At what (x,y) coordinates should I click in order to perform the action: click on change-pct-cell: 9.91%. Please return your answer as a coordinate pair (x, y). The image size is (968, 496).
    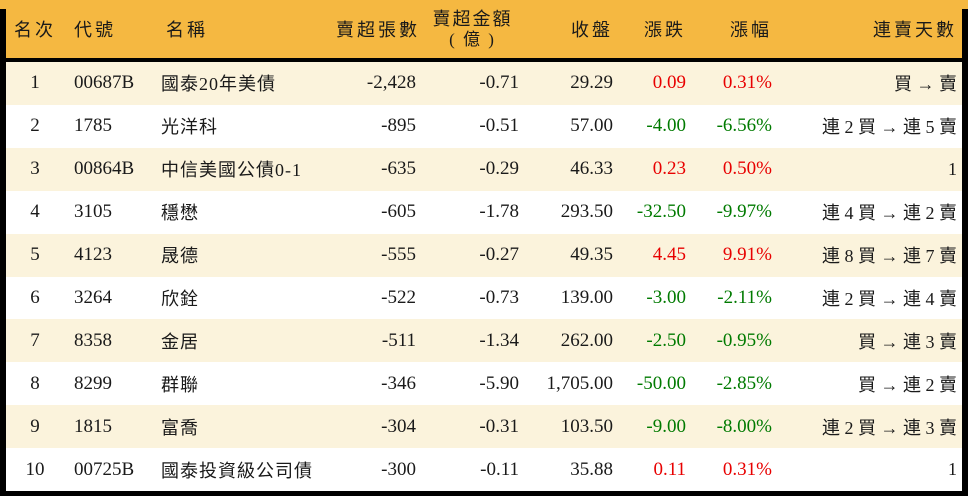
    Looking at the image, I should click on (747, 255).